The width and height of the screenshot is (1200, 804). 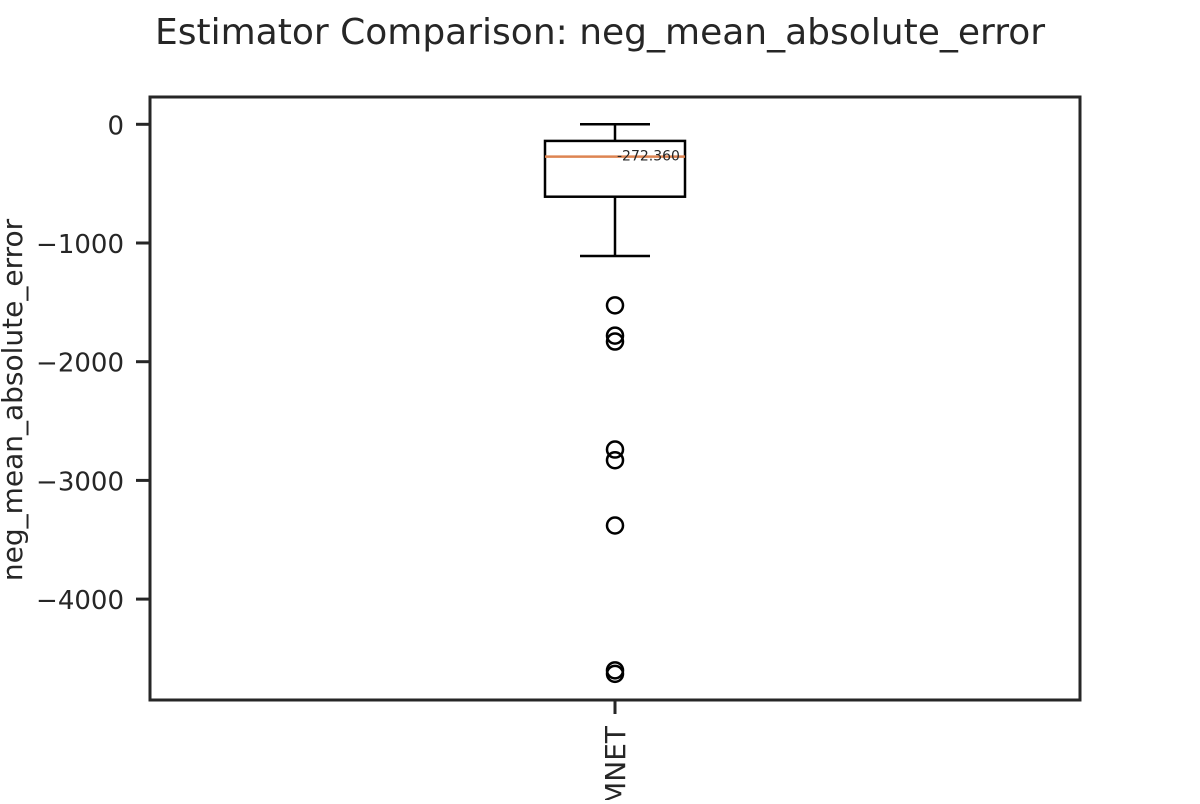 I want to click on plot-area: -272.360, so click(x=615, y=403).